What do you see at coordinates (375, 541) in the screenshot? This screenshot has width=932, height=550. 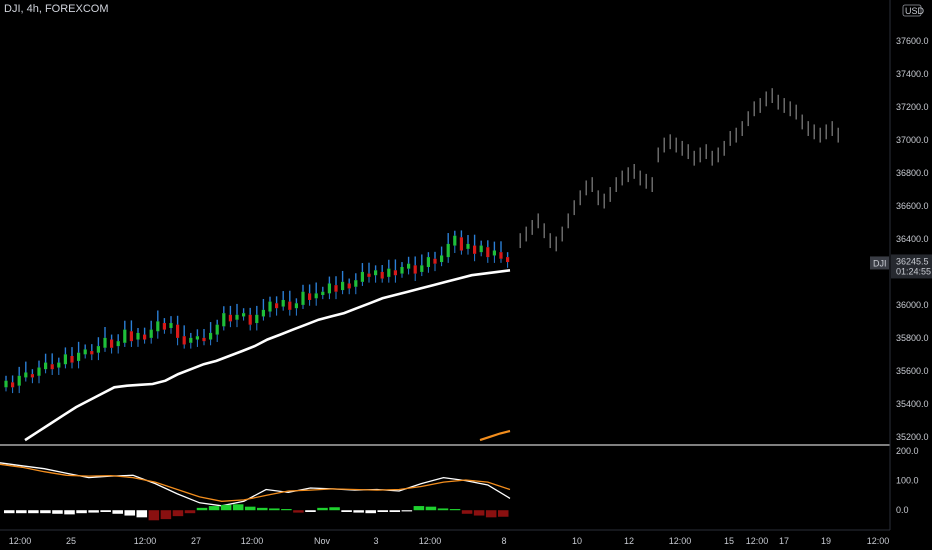 I see `time-tick-label: 3` at bounding box center [375, 541].